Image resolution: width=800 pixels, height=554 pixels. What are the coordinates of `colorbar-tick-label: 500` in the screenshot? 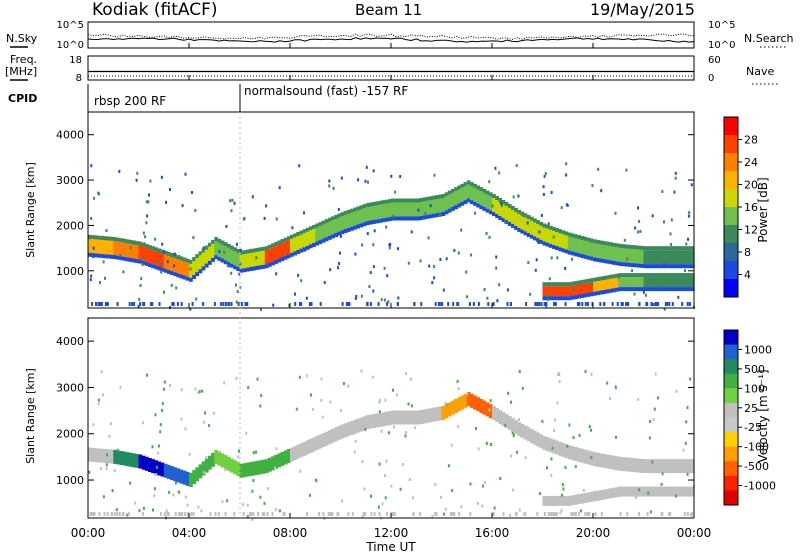 It's located at (754, 369).